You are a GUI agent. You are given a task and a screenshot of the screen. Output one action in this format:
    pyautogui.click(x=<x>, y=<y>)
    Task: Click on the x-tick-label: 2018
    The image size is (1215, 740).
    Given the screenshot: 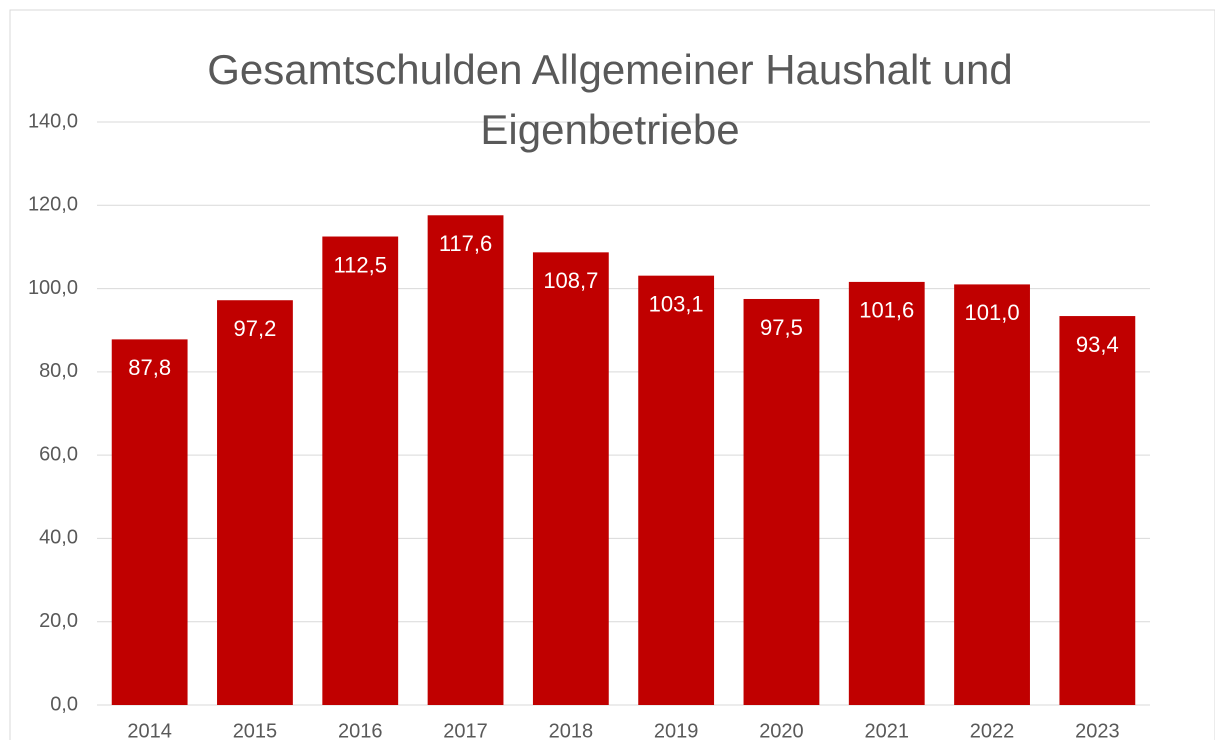 What is the action you would take?
    pyautogui.click(x=571, y=730)
    